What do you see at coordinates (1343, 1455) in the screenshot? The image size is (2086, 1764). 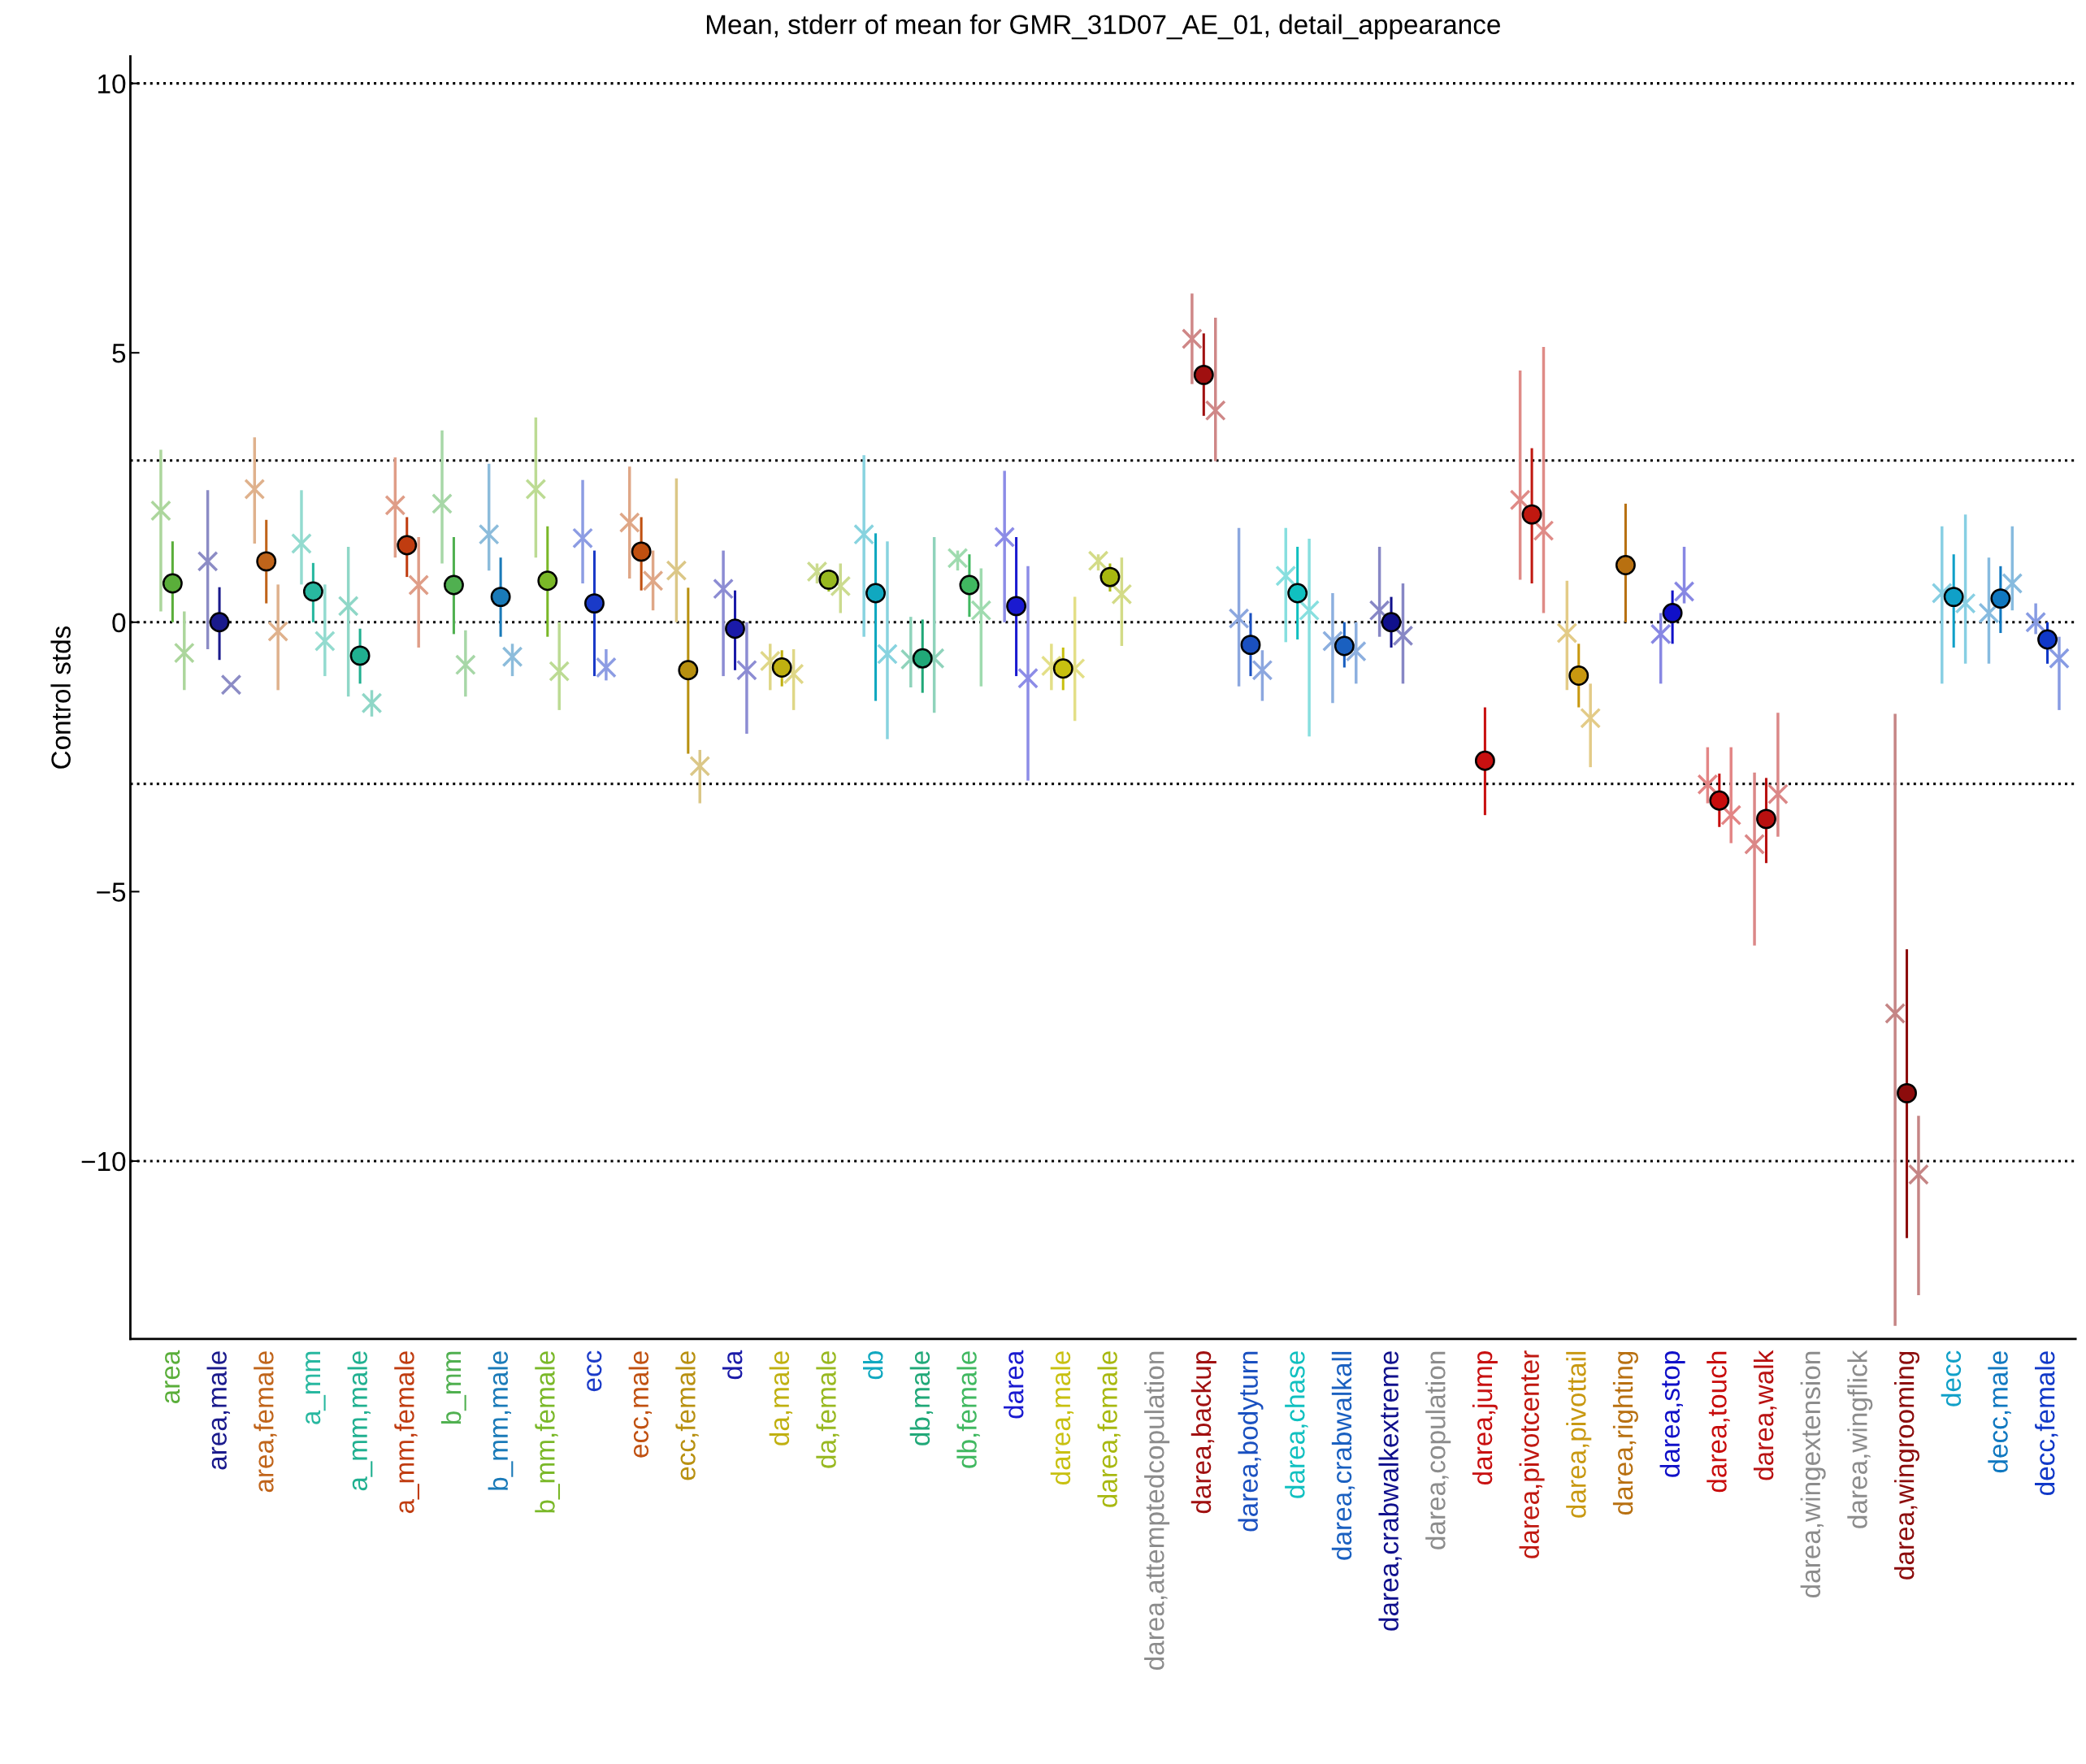 I see `x-tick-label: darea,crabwalkall` at bounding box center [1343, 1455].